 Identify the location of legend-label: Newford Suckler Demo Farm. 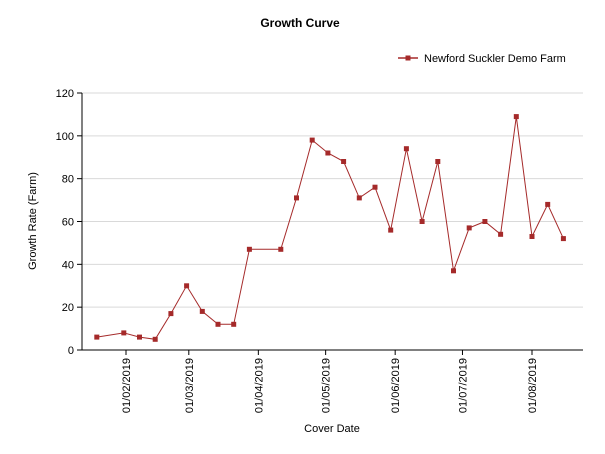
(495, 59).